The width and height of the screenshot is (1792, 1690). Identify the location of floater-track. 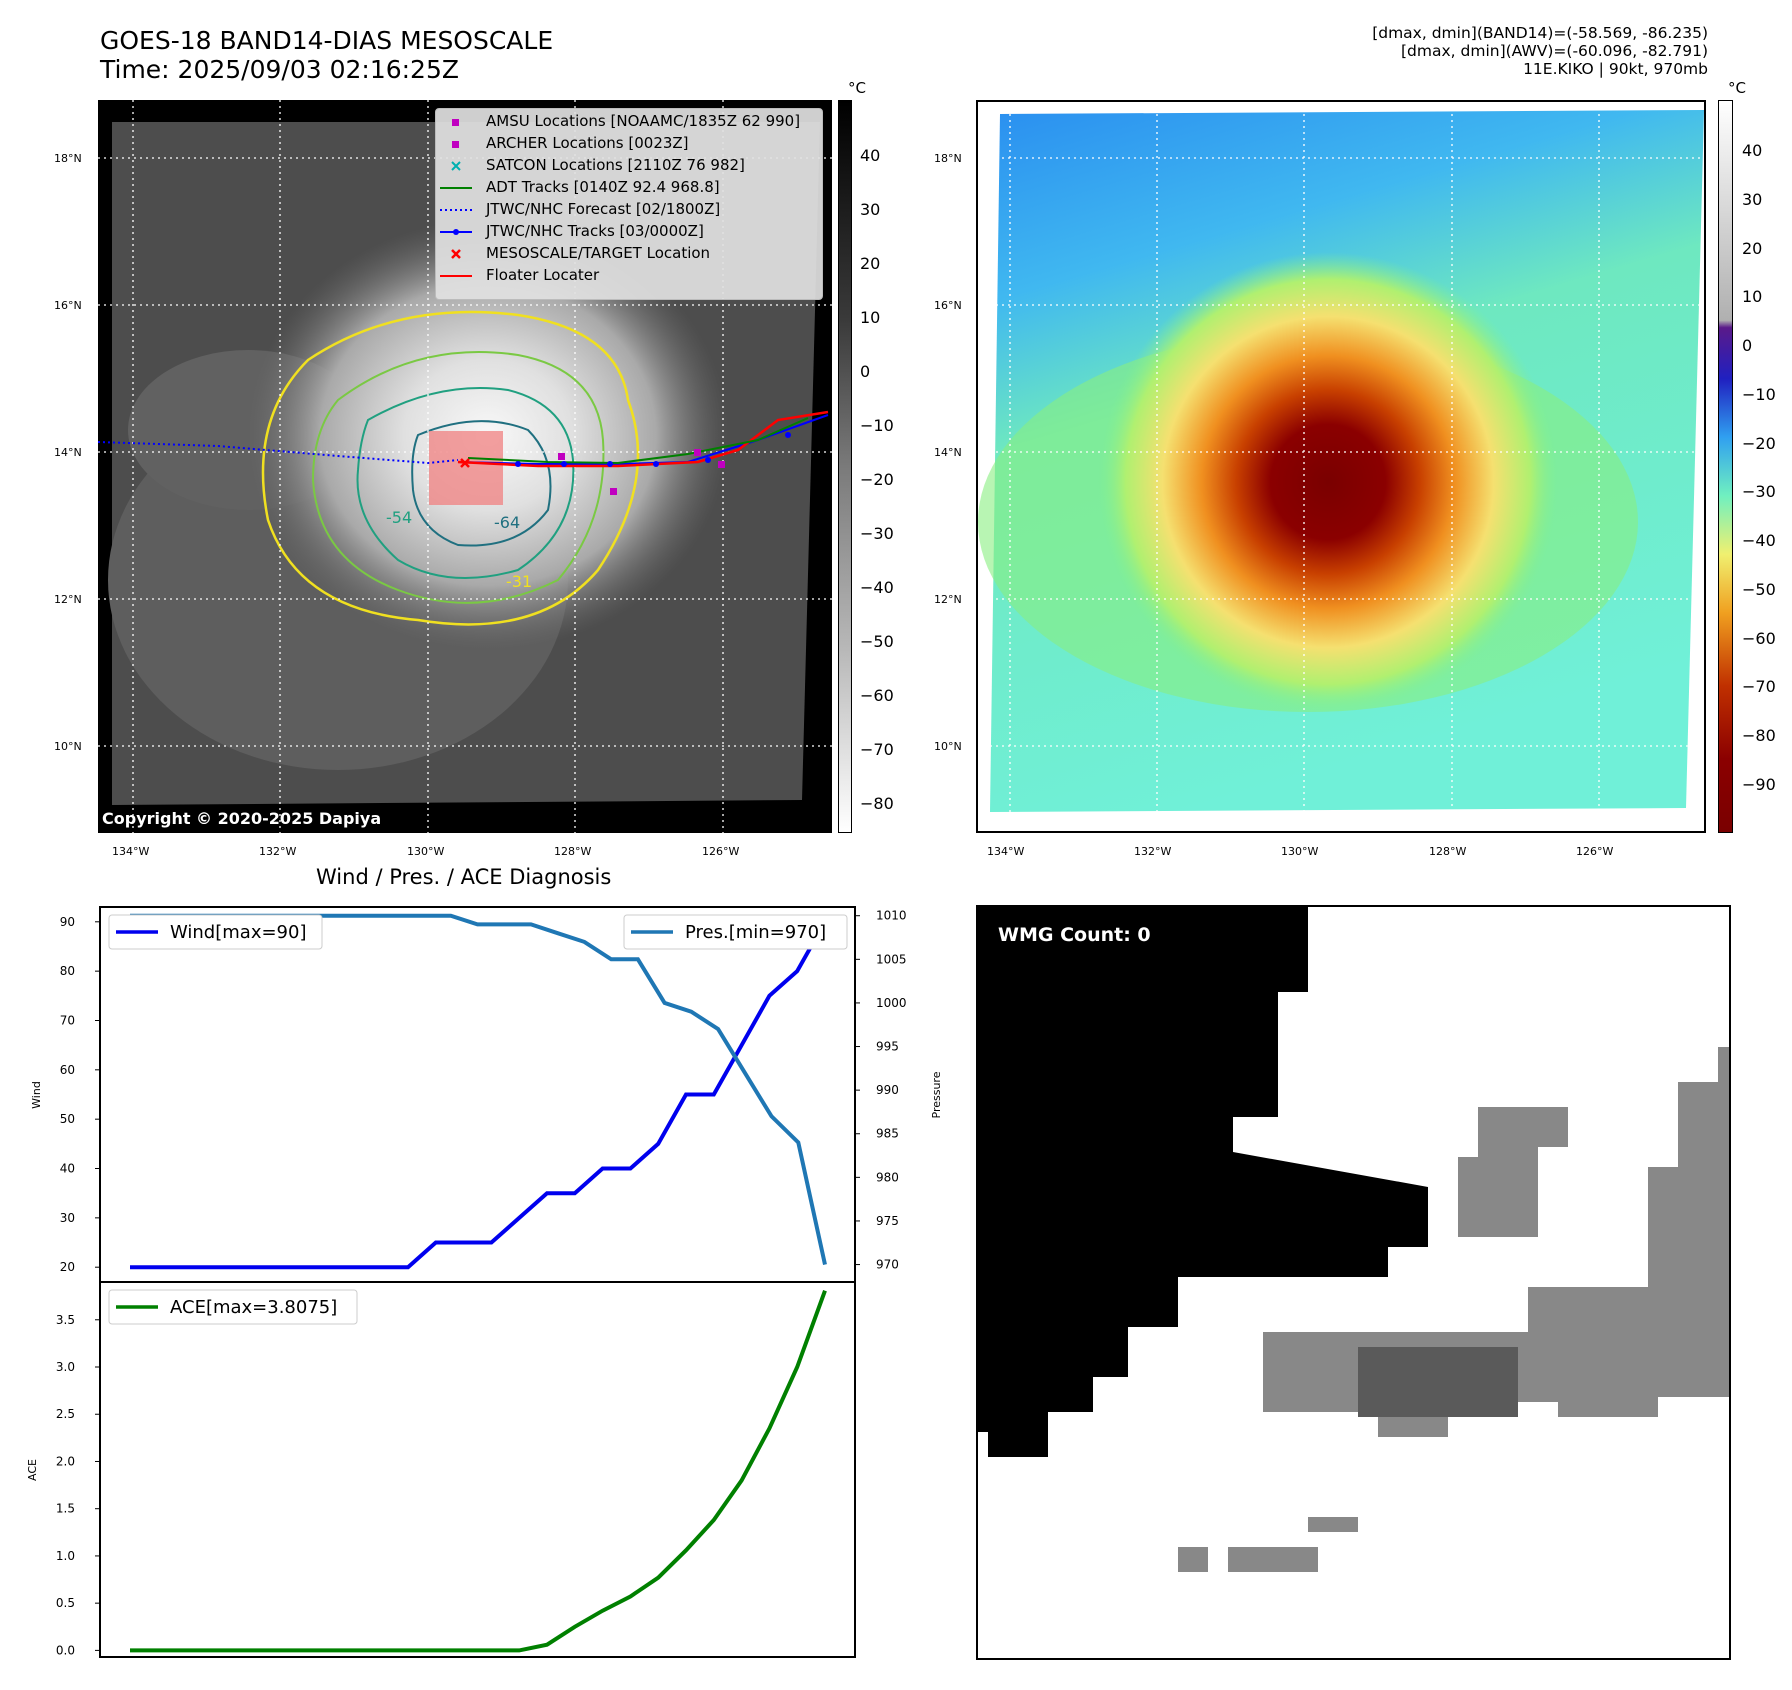
(643, 439).